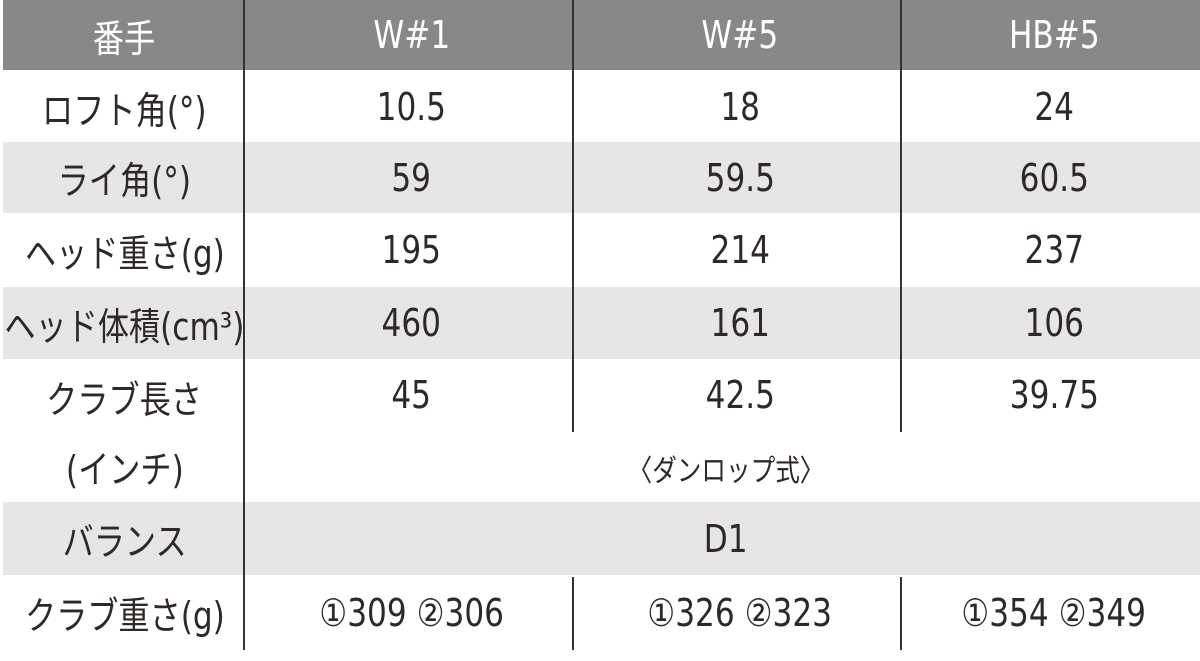 The height and width of the screenshot is (661, 1200). Describe the element at coordinates (411, 323) in the screenshot. I see `cell: 460` at that location.